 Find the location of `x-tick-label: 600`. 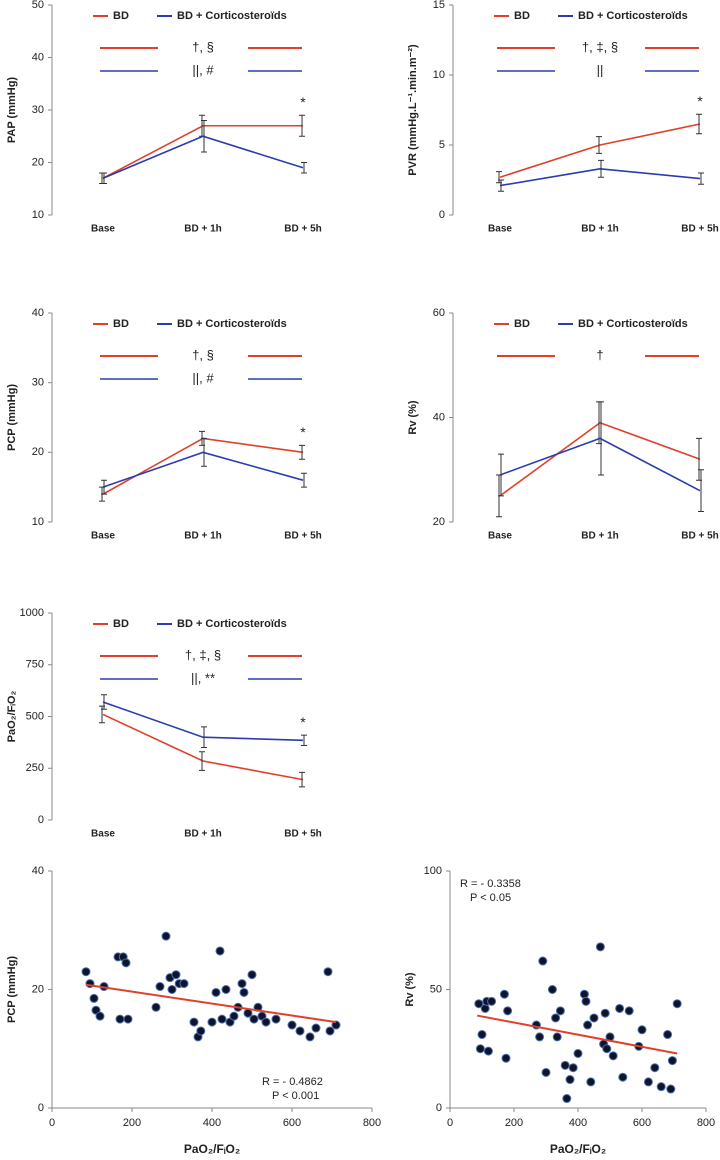

x-tick-label: 600 is located at coordinates (292, 1123).